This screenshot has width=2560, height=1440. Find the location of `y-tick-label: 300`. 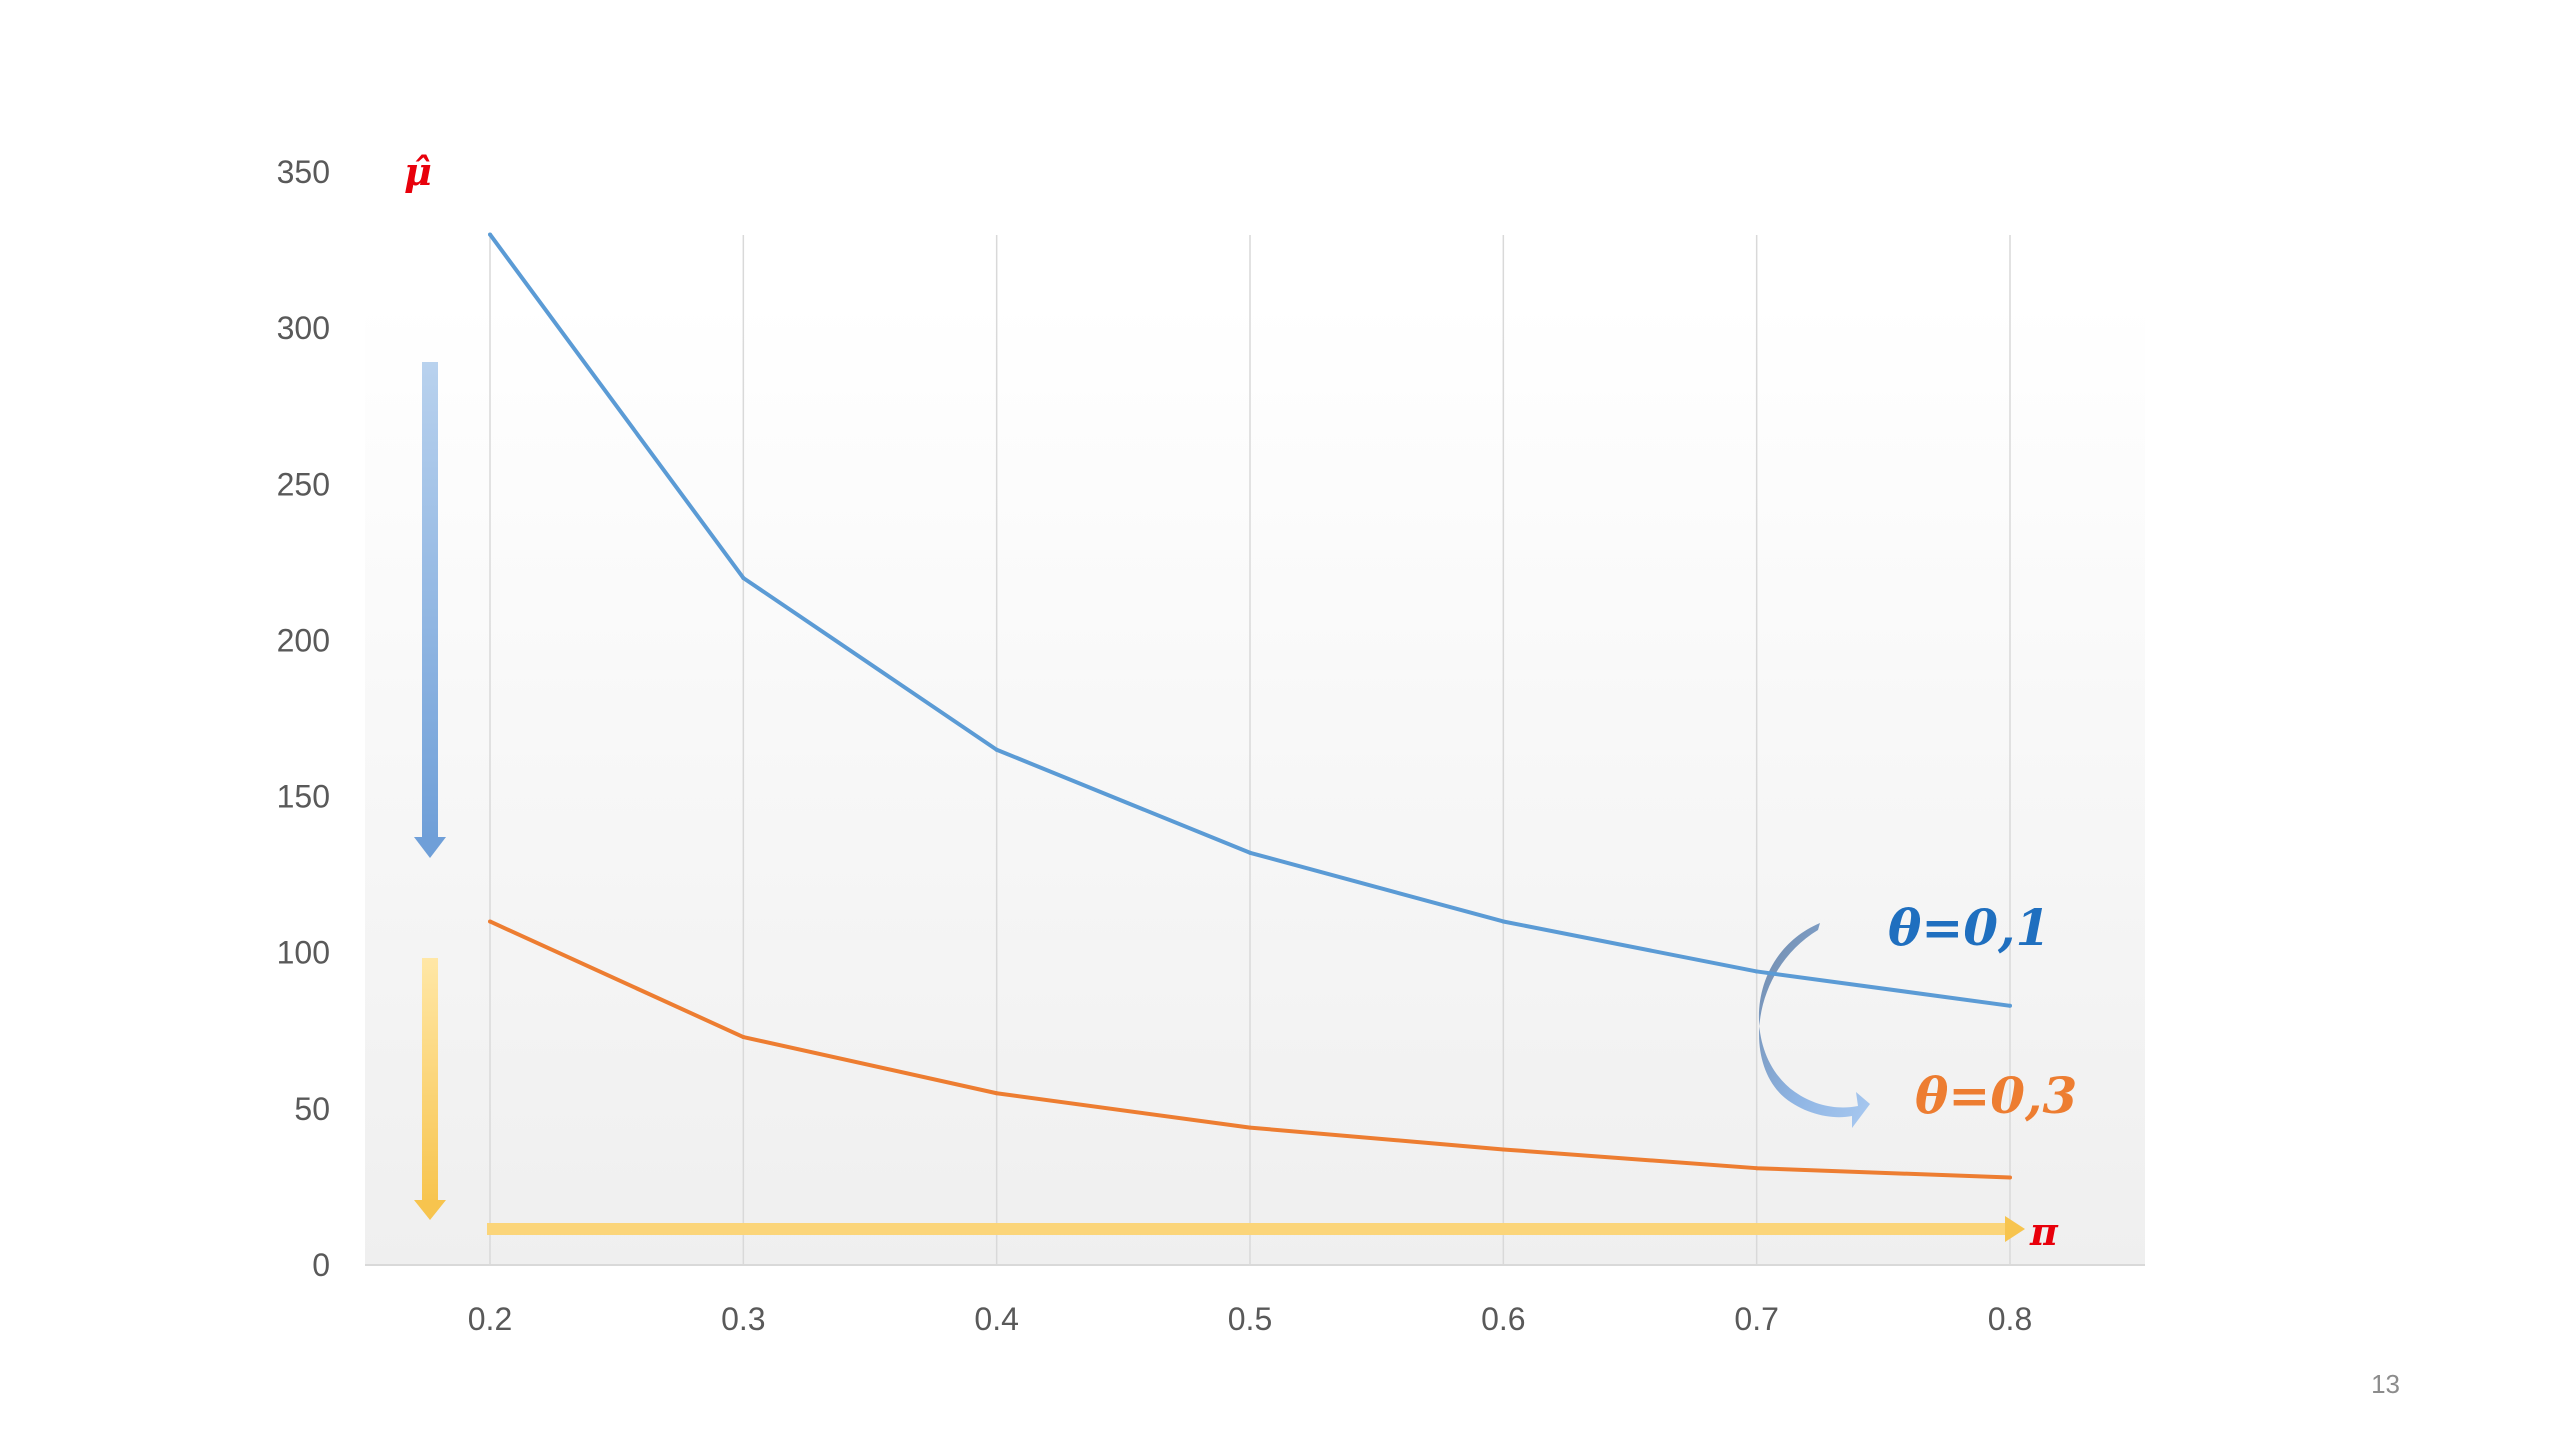

y-tick-label: 300 is located at coordinates (303, 328).